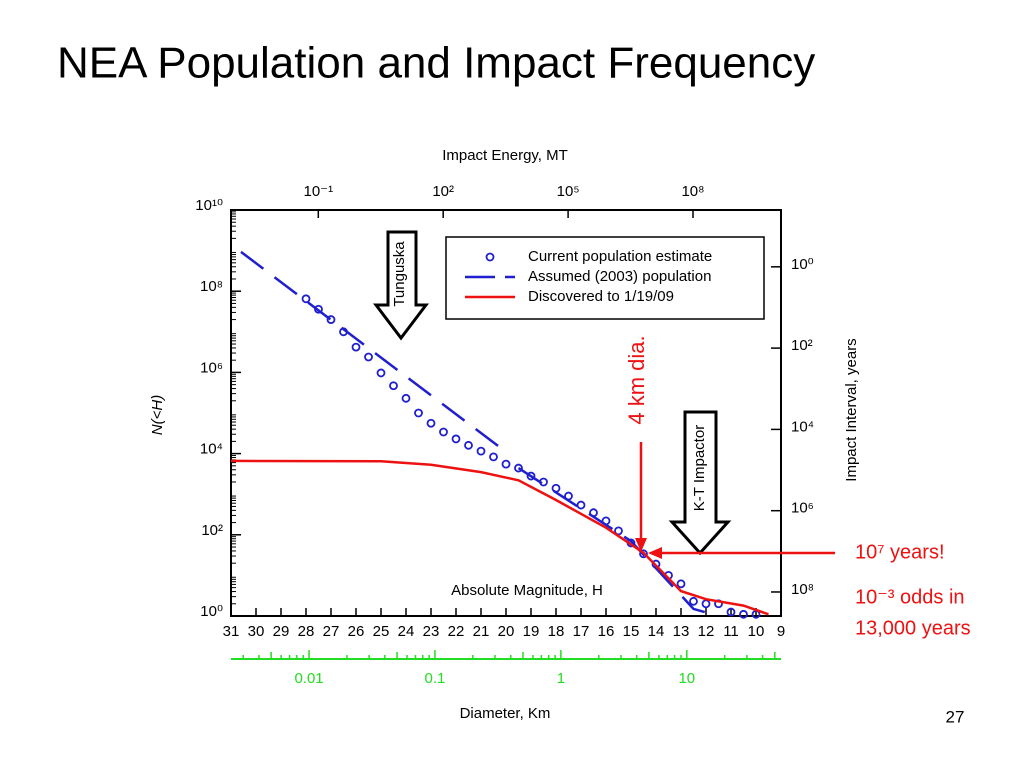 The width and height of the screenshot is (1024, 773). Describe the element at coordinates (900, 552) in the screenshot. I see `years-note: 10⁷ years!` at that location.